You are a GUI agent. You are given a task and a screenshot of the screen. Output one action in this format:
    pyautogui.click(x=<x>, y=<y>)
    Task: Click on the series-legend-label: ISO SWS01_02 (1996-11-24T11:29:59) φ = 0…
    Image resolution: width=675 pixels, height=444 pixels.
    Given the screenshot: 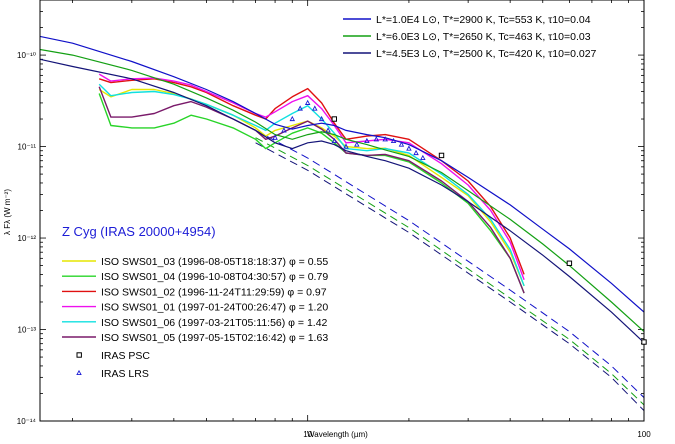 What is the action you would take?
    pyautogui.click(x=214, y=292)
    